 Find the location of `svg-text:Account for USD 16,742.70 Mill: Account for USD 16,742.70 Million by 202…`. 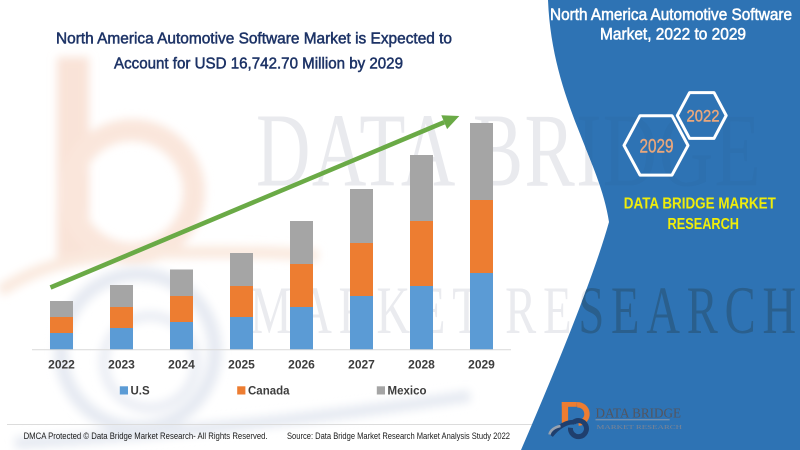

svg-text:Account for USD 16,742.70 Mill: Account for USD 16,742.70 Million by 202… is located at coordinates (258, 64).